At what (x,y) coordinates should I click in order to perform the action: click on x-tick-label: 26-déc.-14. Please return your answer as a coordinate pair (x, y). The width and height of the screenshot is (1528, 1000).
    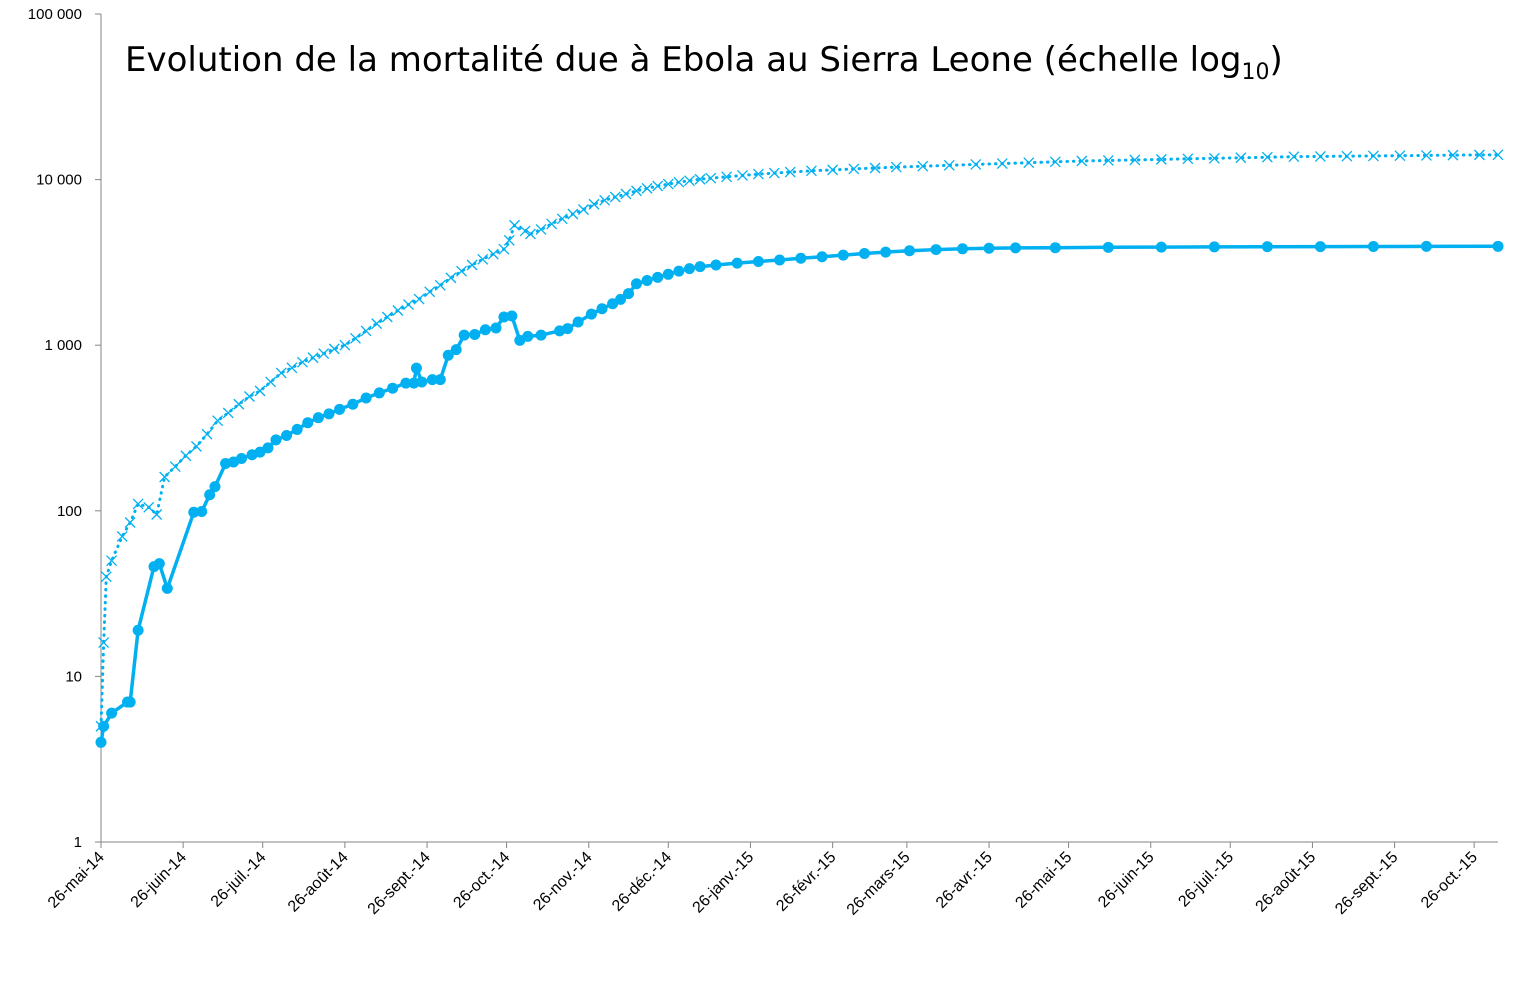
    Looking at the image, I should click on (642, 882).